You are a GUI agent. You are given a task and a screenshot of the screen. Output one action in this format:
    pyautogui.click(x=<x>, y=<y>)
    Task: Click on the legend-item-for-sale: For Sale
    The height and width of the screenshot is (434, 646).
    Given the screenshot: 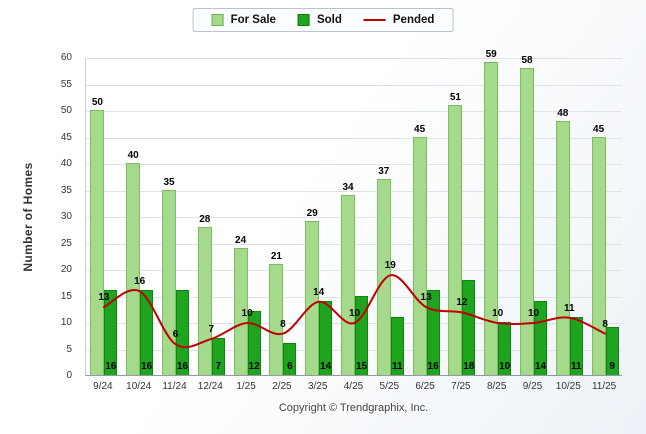 What is the action you would take?
    pyautogui.click(x=243, y=20)
    